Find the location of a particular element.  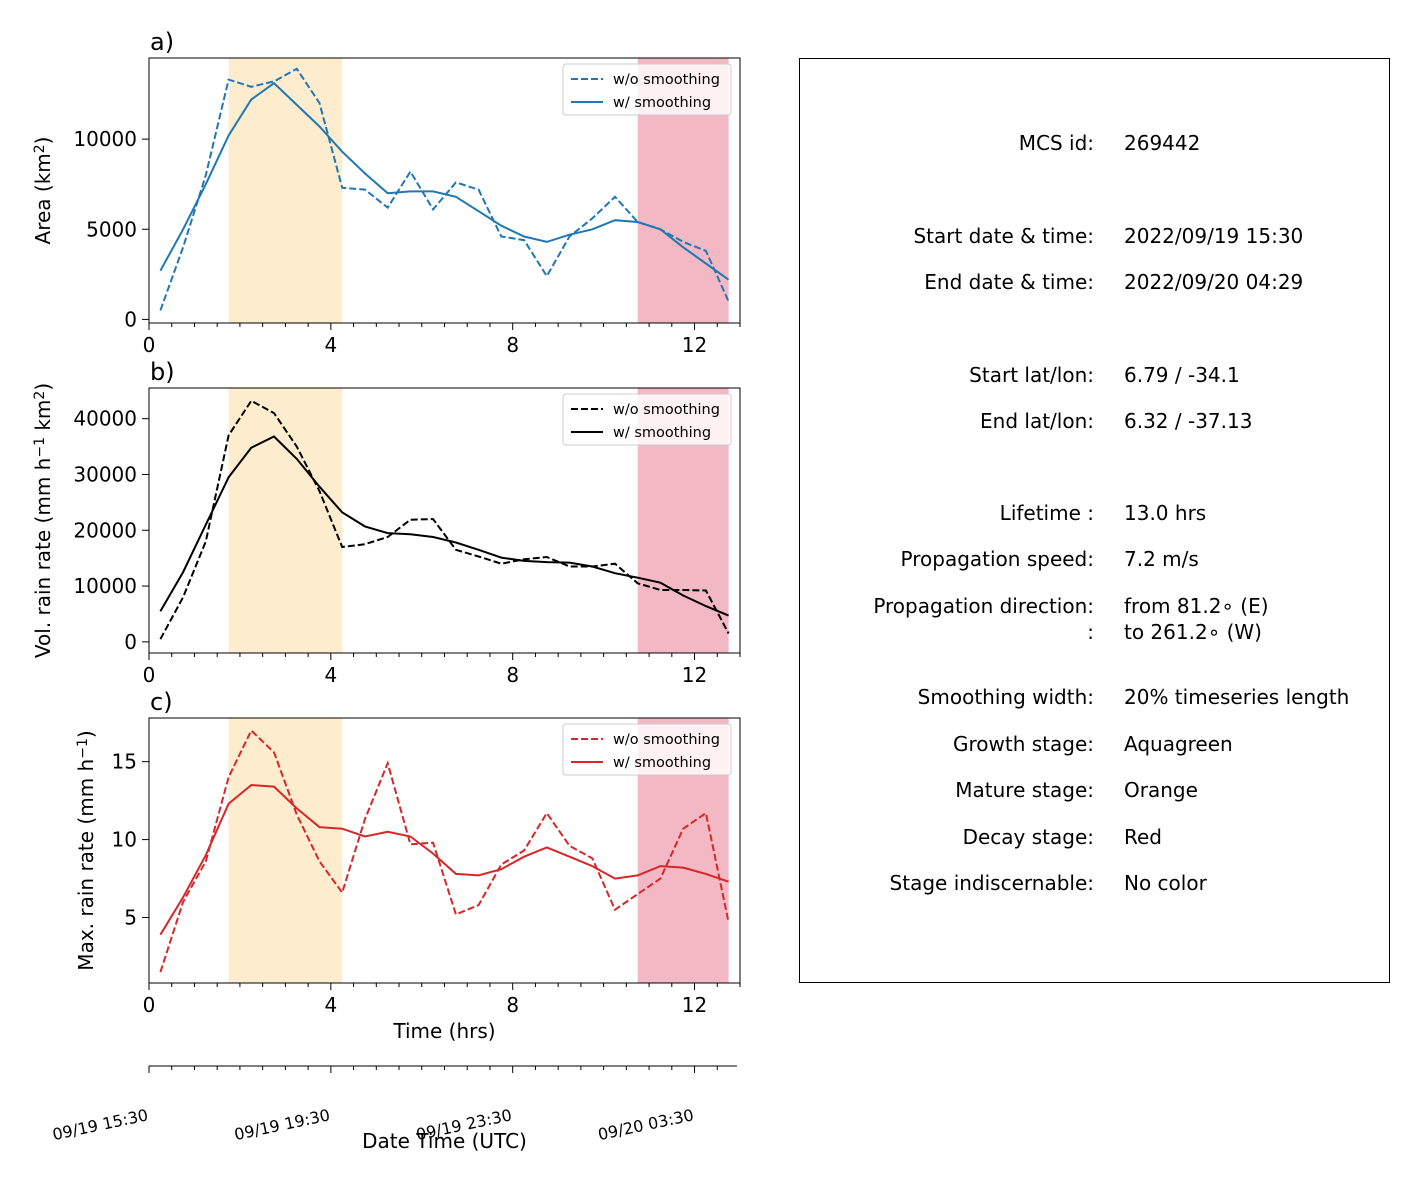

y-label-part: Area (km is located at coordinates (43, 198).